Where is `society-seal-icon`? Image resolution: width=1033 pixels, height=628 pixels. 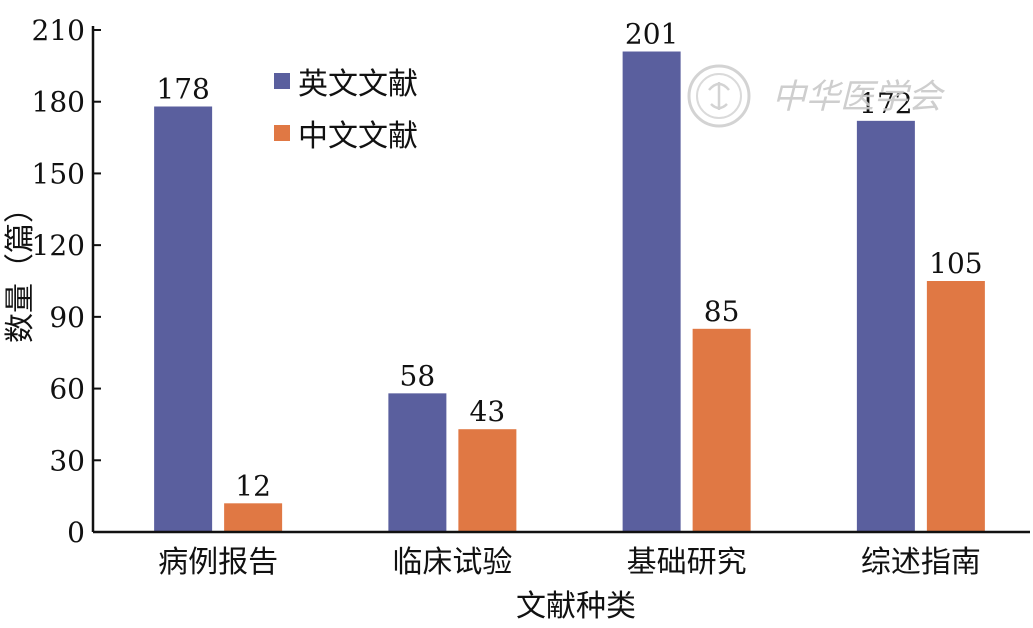 society-seal-icon is located at coordinates (719, 96).